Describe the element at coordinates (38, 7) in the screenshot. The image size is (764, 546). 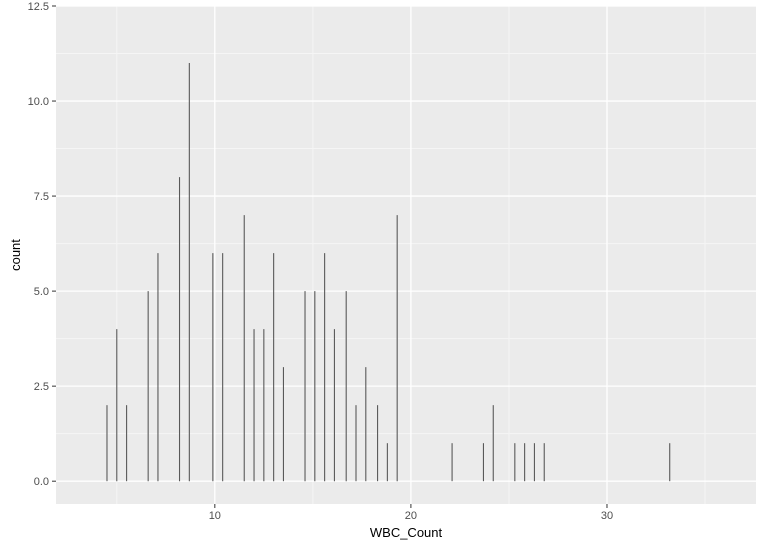
I see `y-tick-label: 12.5` at that location.